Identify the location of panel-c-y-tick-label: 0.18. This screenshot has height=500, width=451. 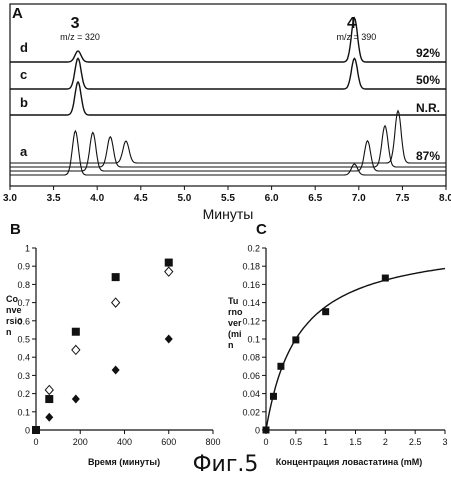
(251, 267).